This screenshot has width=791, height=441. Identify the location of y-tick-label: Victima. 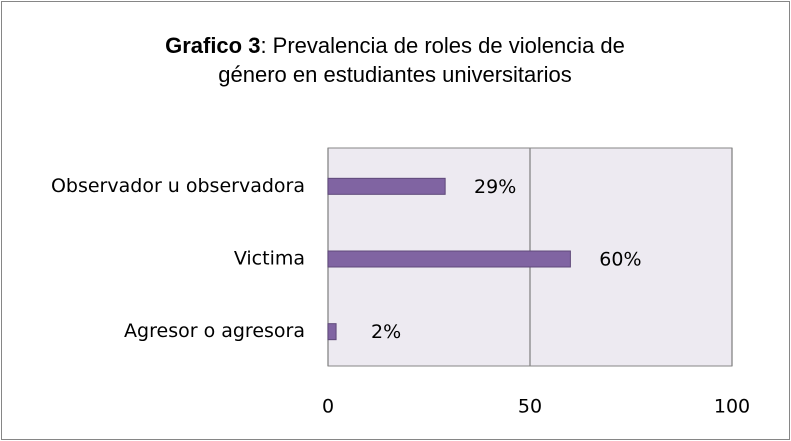
(269, 259).